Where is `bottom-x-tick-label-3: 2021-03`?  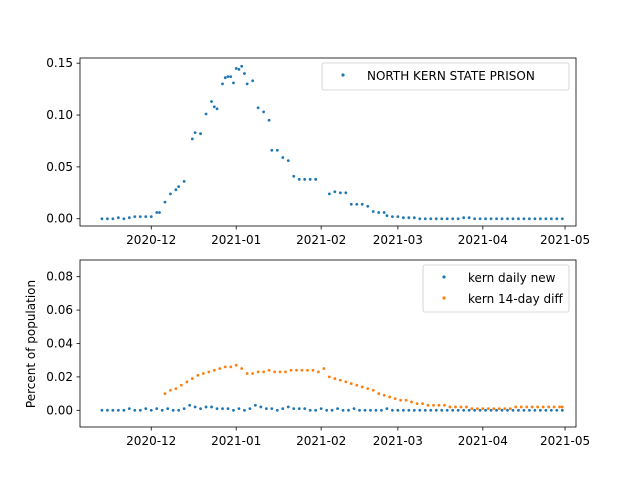
bottom-x-tick-label-3: 2021-03 is located at coordinates (398, 441).